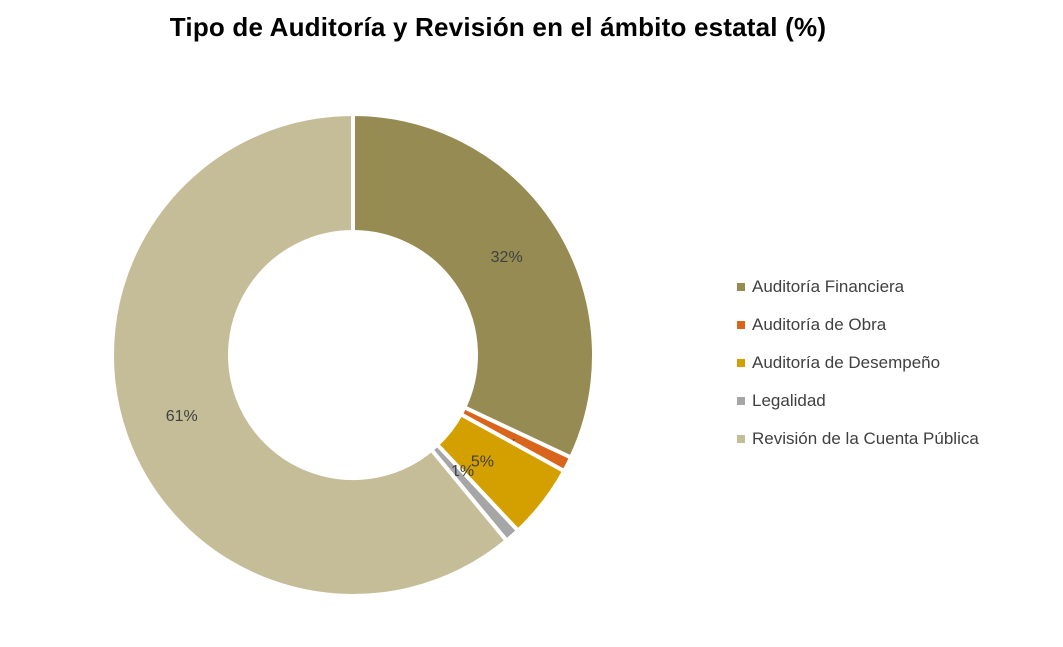 The height and width of the screenshot is (647, 1063). I want to click on legend-label: Auditoría de Desempeño, so click(846, 362).